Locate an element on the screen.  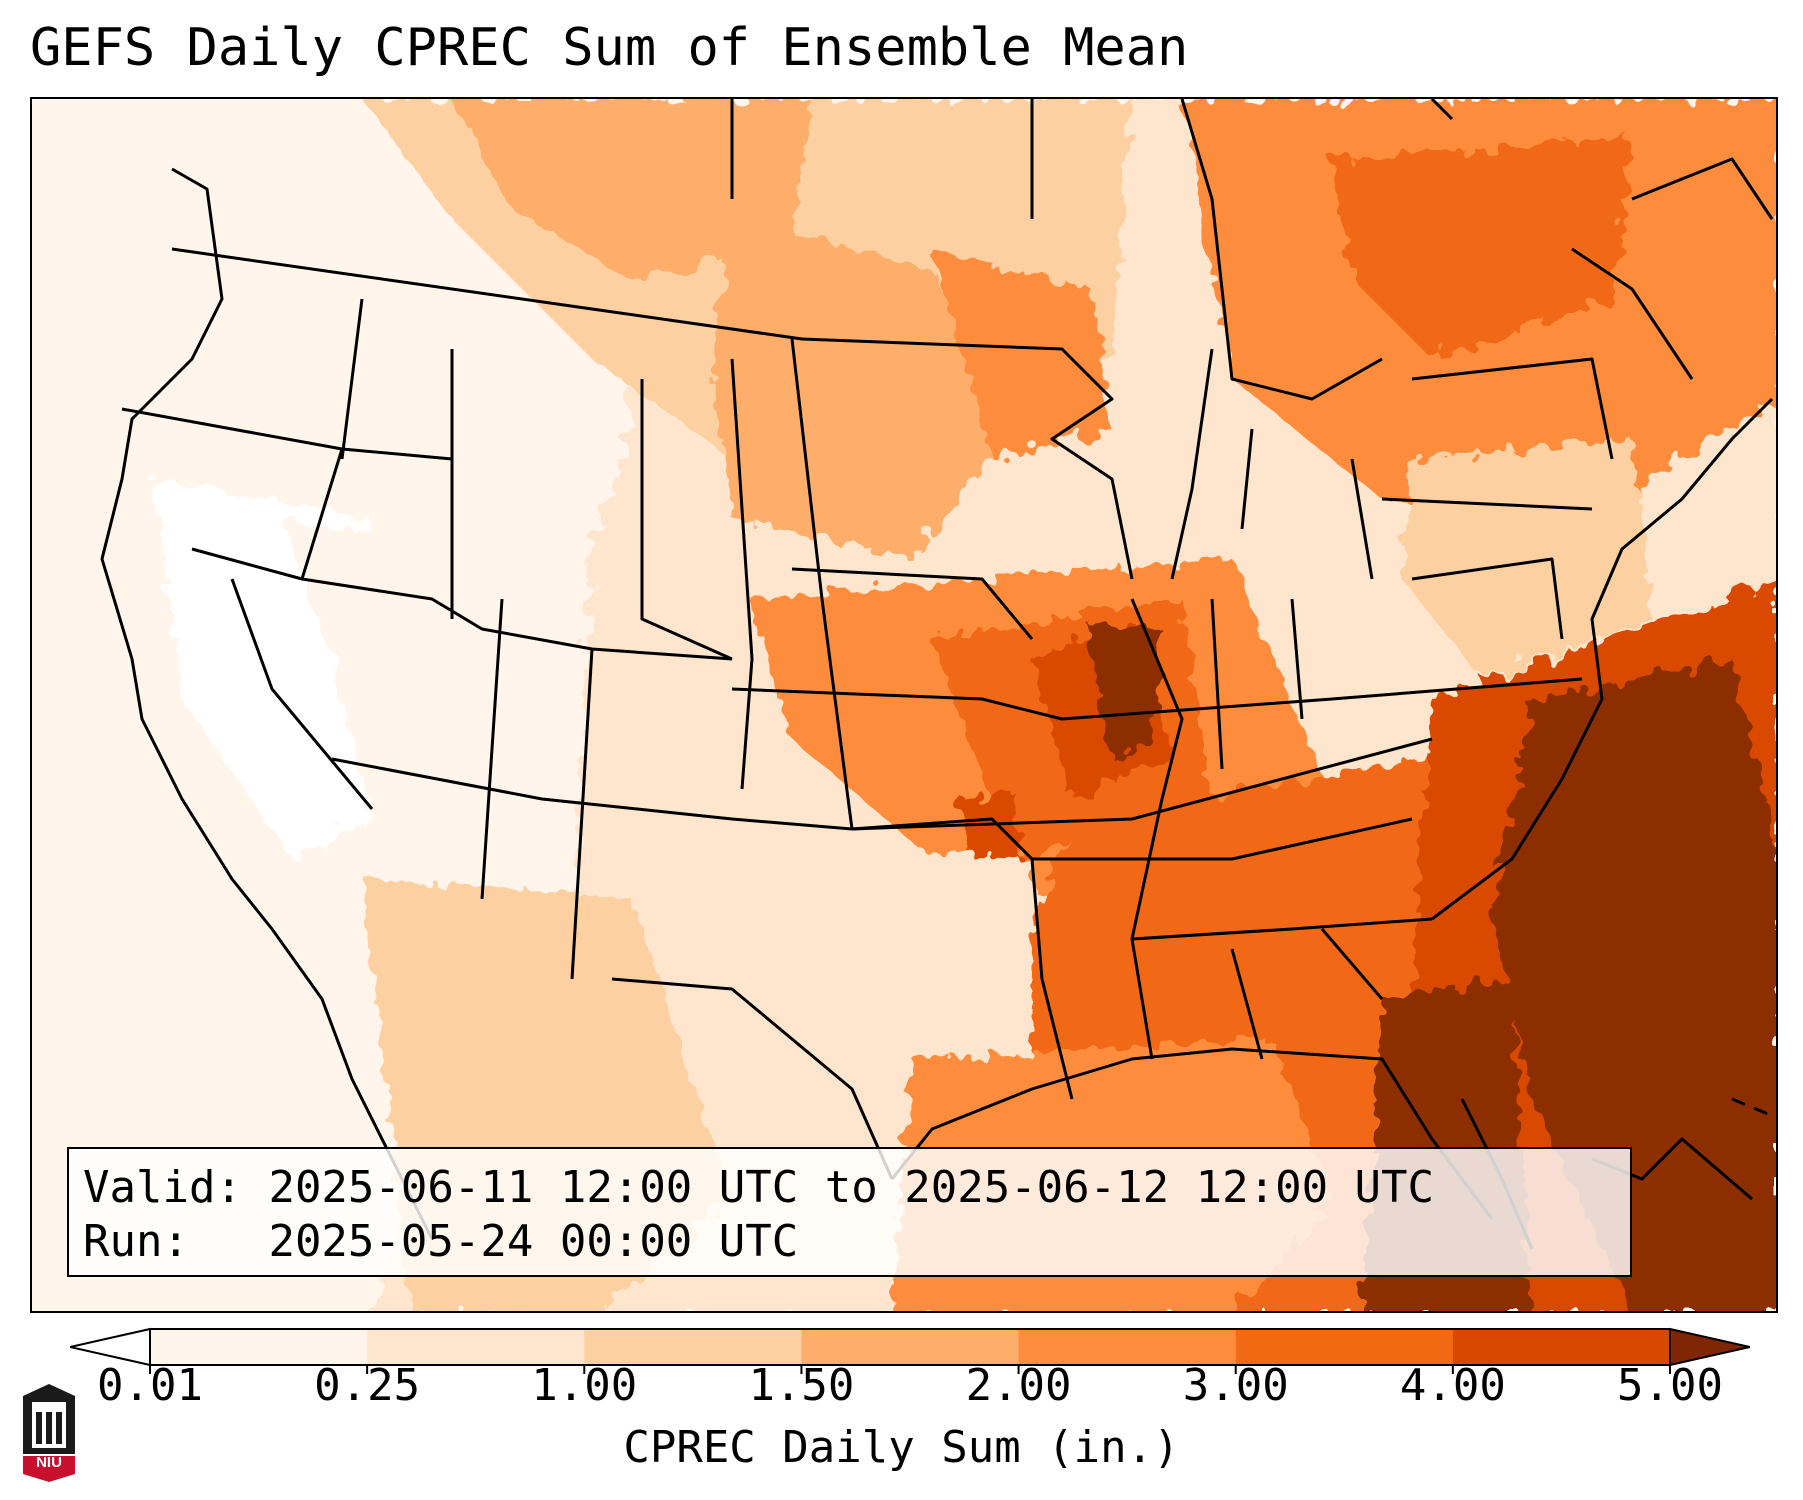
colorbar-tick-label: 4.00 is located at coordinates (1452, 1385).